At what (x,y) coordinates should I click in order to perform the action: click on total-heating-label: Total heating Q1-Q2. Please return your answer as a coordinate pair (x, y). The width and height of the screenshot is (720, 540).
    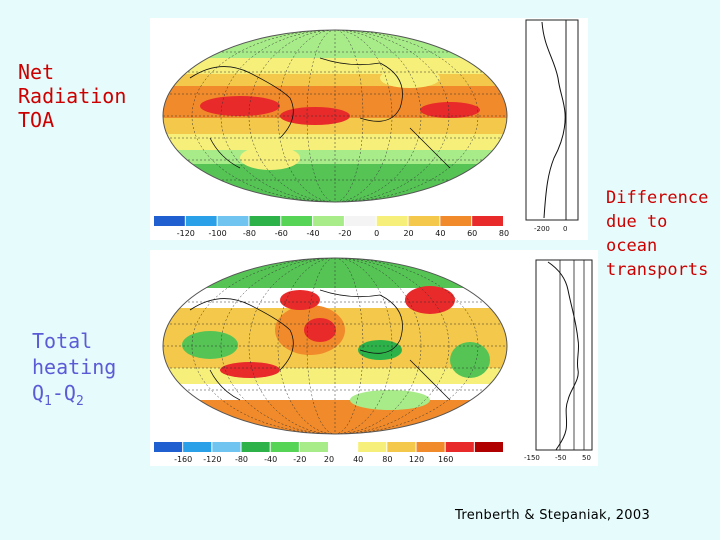
    Looking at the image, I should click on (74, 371).